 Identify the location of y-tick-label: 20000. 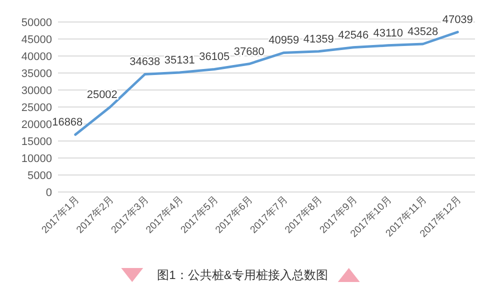
(36, 125).